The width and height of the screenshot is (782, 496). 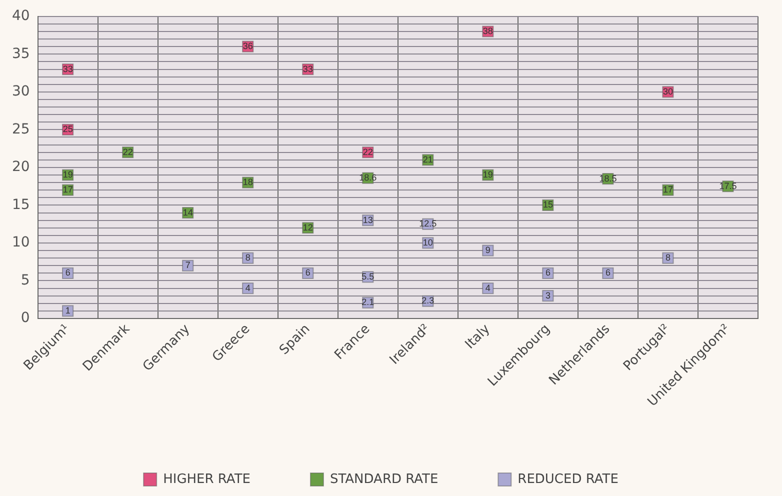 I want to click on data-label: 12.5, so click(x=428, y=223).